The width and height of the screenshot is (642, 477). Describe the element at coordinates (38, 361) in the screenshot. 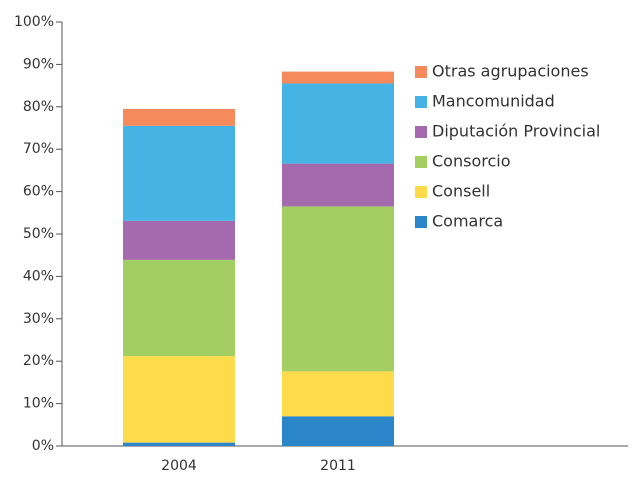

I see `y-tick-label: 20%` at that location.